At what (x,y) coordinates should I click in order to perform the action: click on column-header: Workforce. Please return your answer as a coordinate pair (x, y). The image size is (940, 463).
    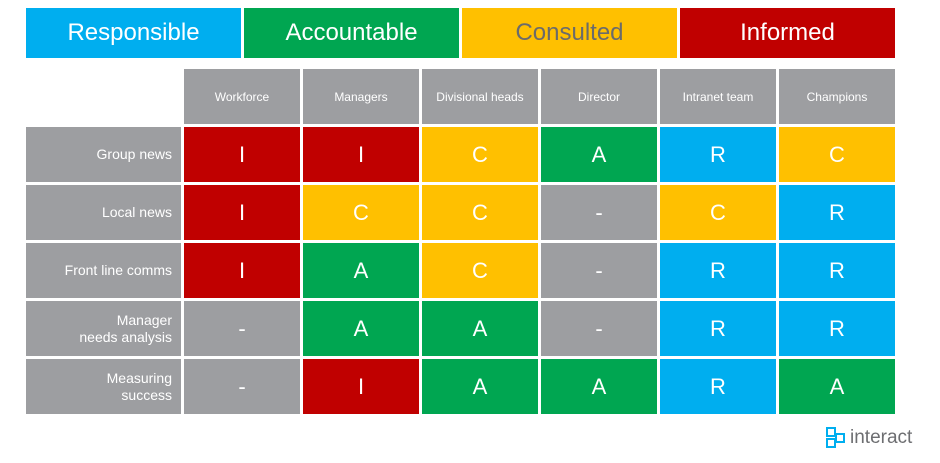
    Looking at the image, I should click on (242, 96).